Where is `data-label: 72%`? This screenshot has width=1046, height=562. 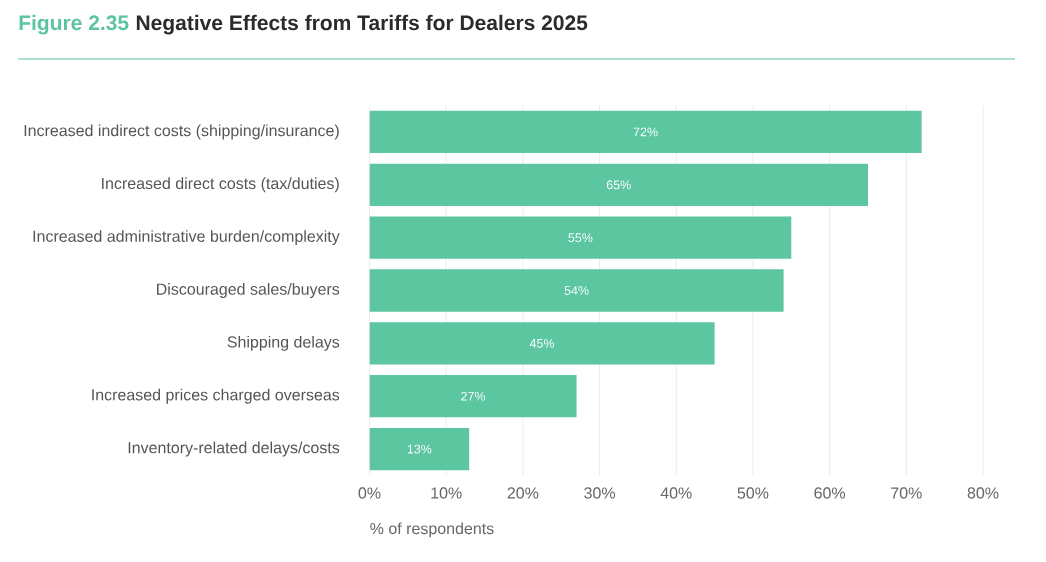
data-label: 72% is located at coordinates (645, 132).